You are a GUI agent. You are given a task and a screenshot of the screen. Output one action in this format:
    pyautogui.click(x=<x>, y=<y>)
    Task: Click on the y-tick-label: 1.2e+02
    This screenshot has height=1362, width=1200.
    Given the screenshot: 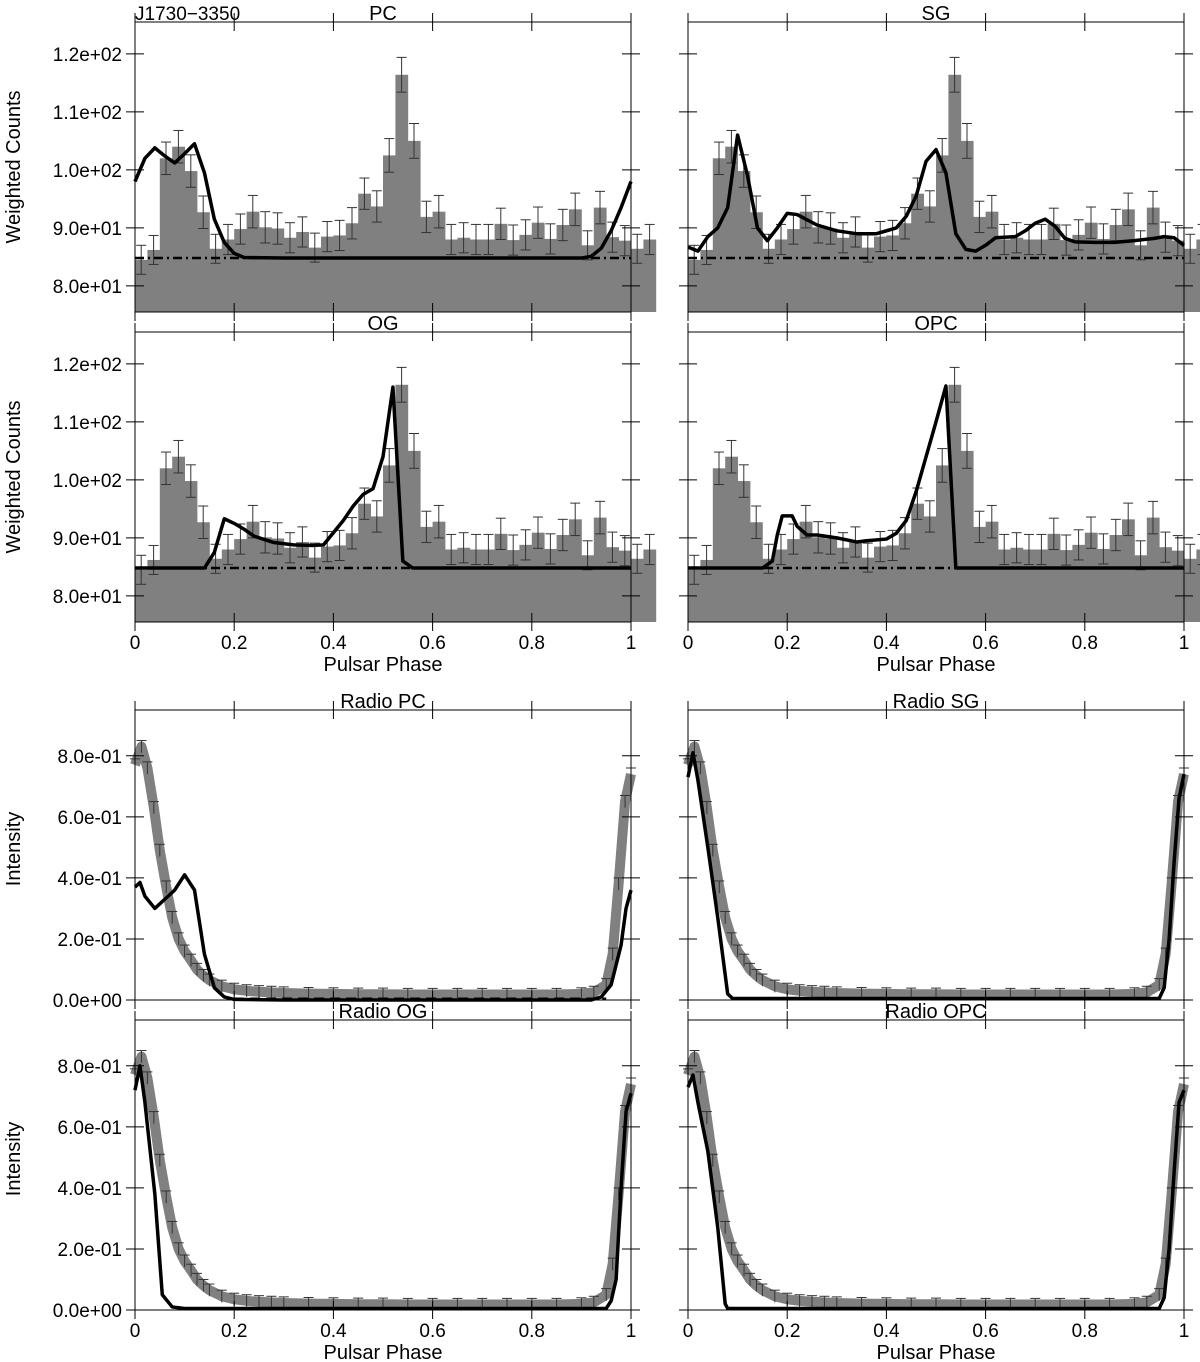 What is the action you would take?
    pyautogui.click(x=87, y=55)
    